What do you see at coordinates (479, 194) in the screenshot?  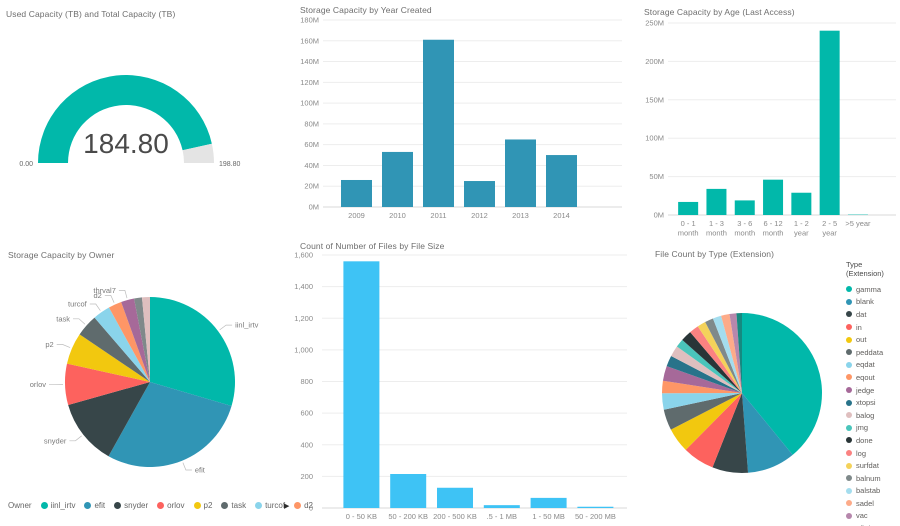 I see `bar-2012` at bounding box center [479, 194].